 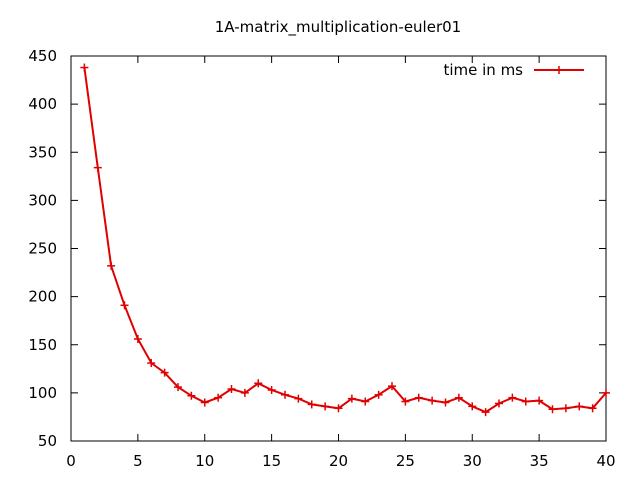 What do you see at coordinates (42, 104) in the screenshot?
I see `y-tick-label: 400` at bounding box center [42, 104].